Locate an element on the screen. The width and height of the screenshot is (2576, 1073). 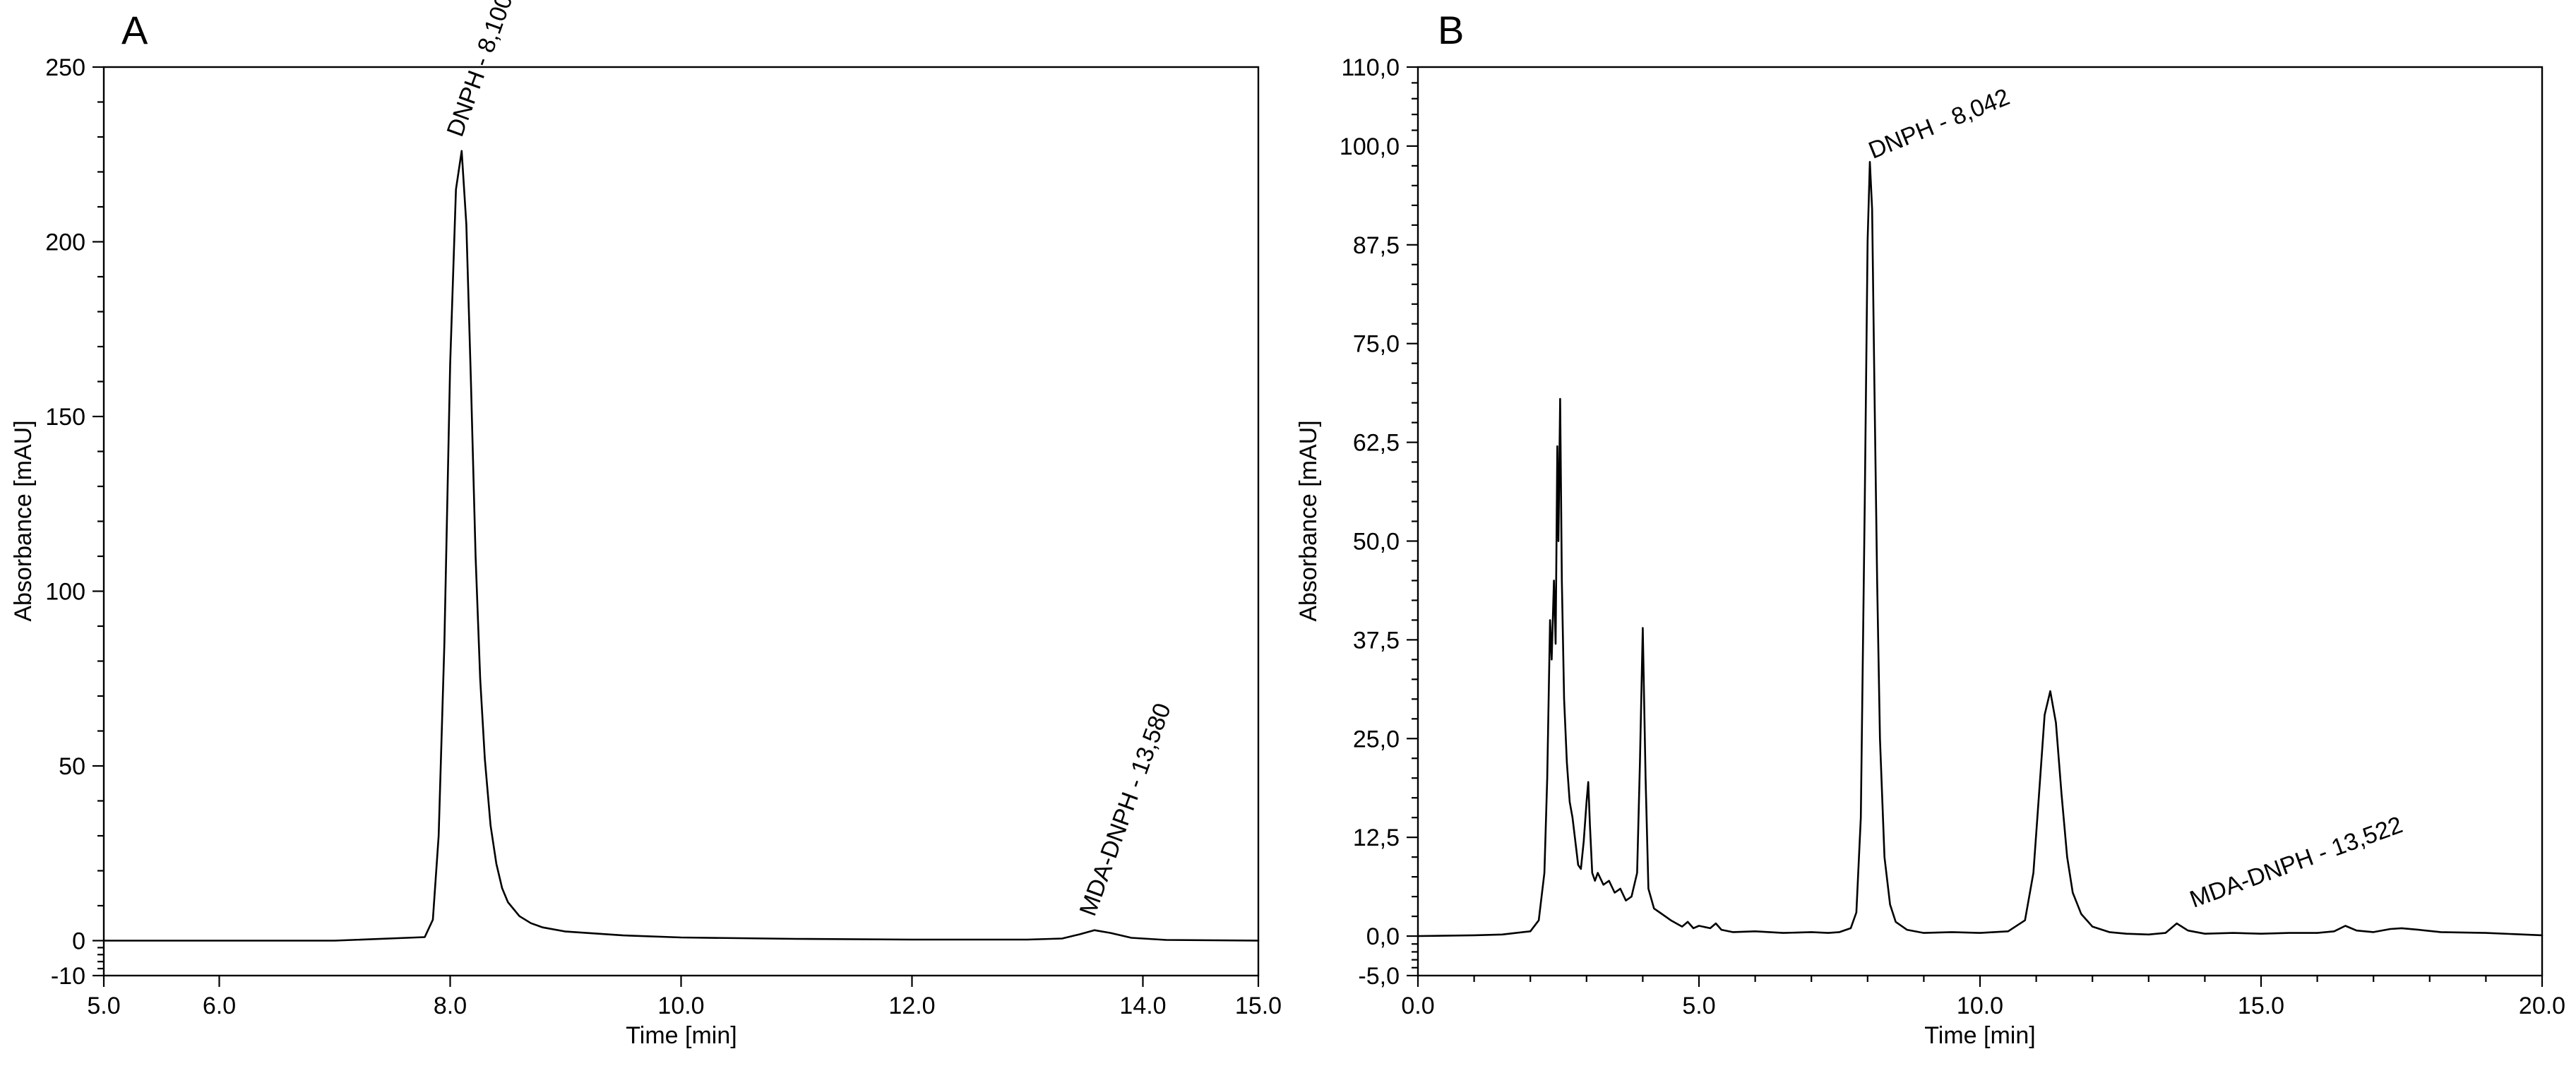
panel-a-label: A is located at coordinates (134, 30).